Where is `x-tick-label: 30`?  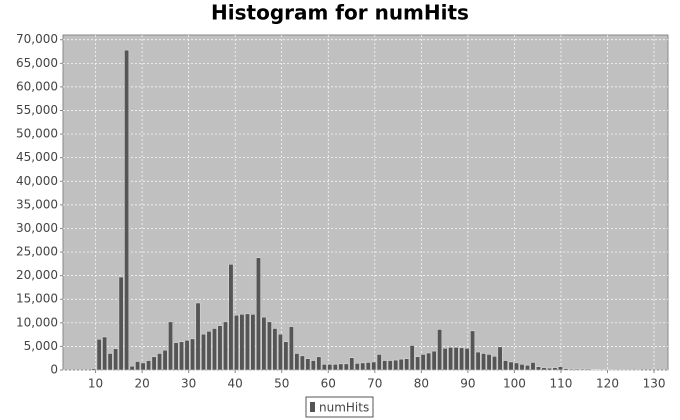 x-tick-label: 30 is located at coordinates (188, 384).